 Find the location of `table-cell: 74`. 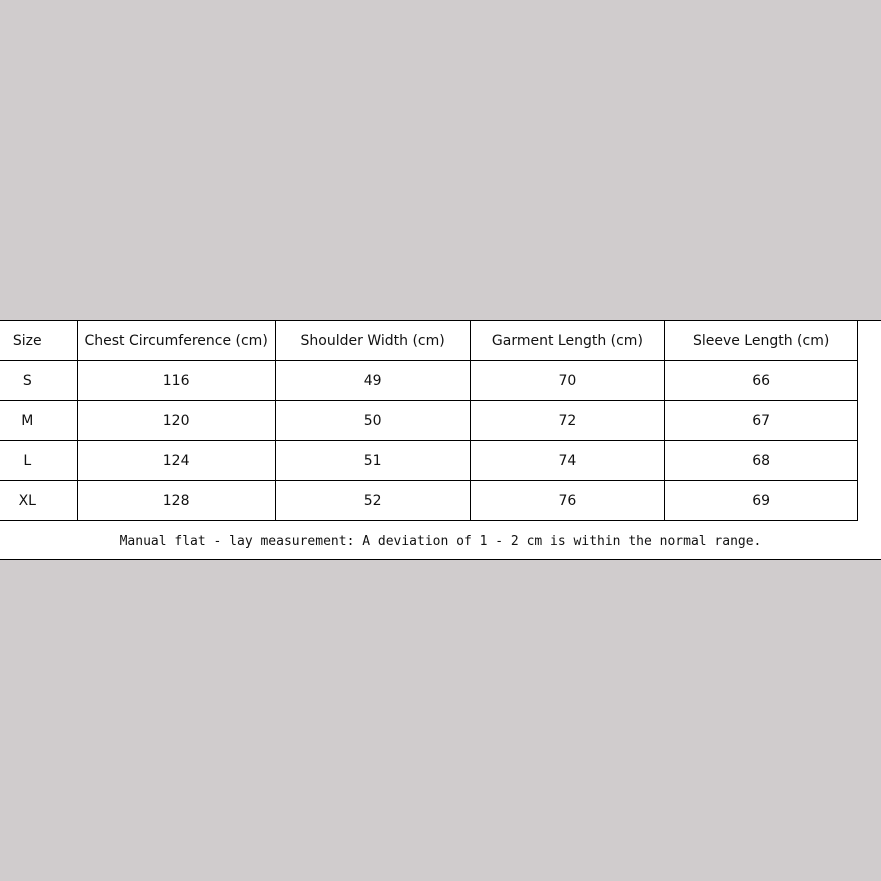

table-cell: 74 is located at coordinates (567, 460).